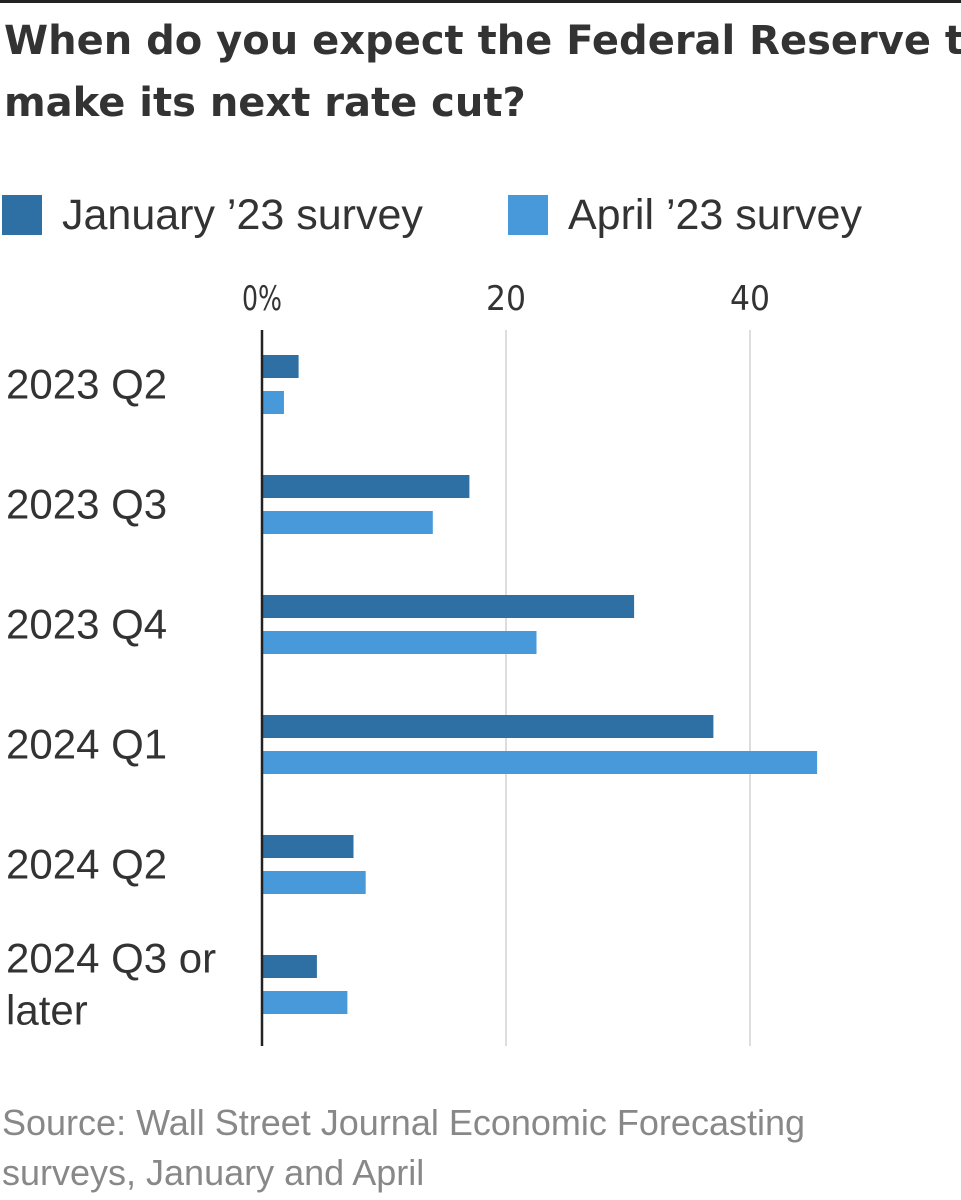 The image size is (961, 1200). Describe the element at coordinates (86, 624) in the screenshot. I see `category-label: 2023 Q4` at that location.